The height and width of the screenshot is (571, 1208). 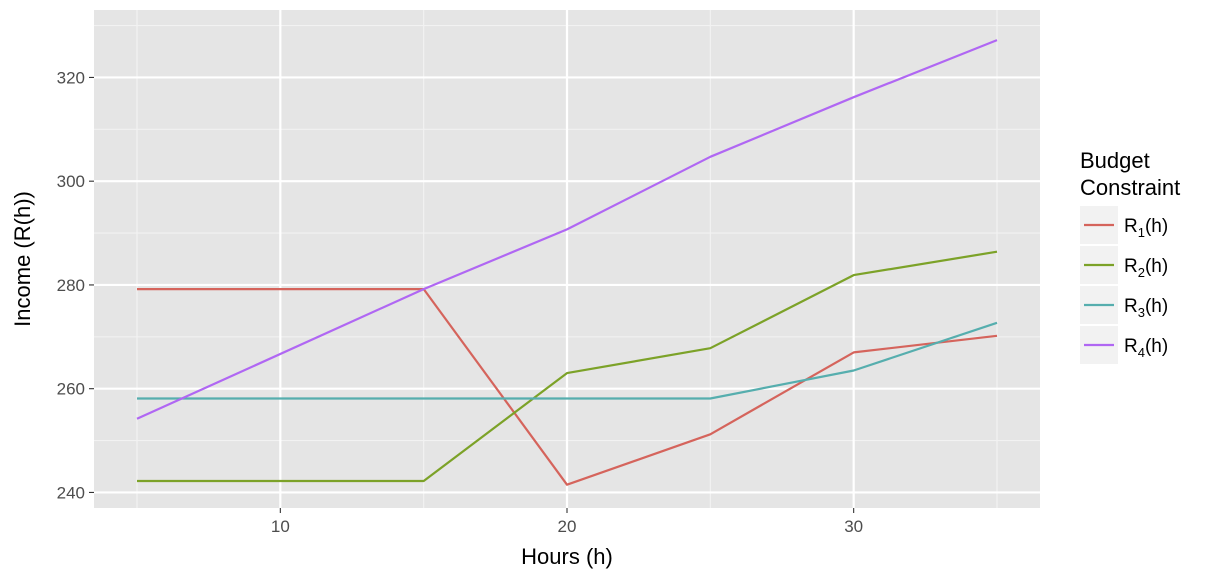 I want to click on legend-label: R1(h), so click(x=1146, y=228).